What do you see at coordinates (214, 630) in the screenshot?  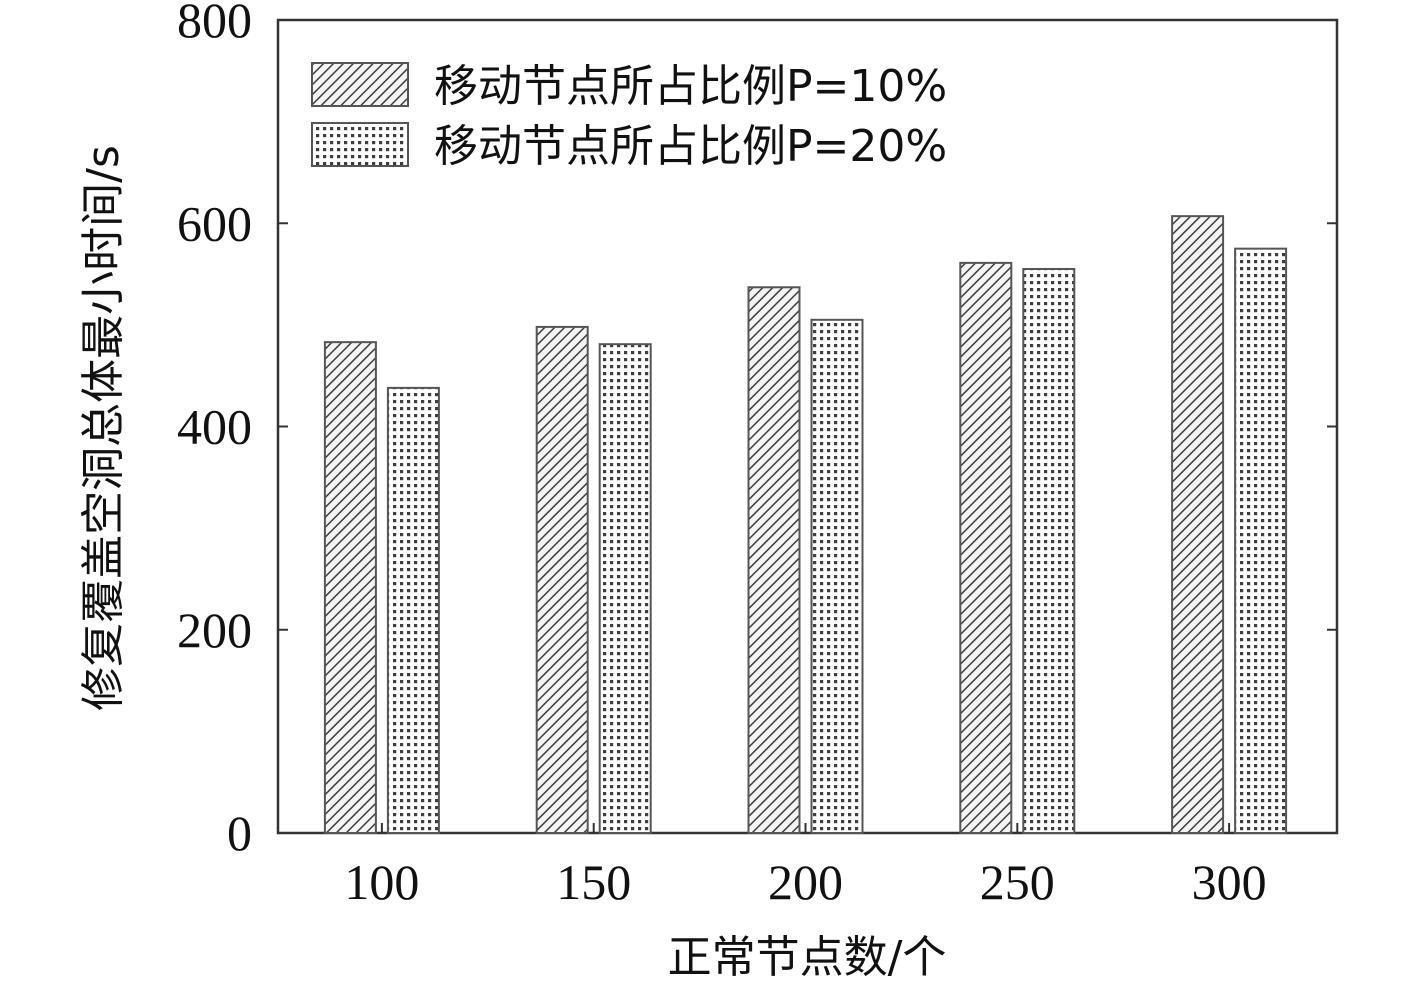 I see `y-tick-label: 200` at bounding box center [214, 630].